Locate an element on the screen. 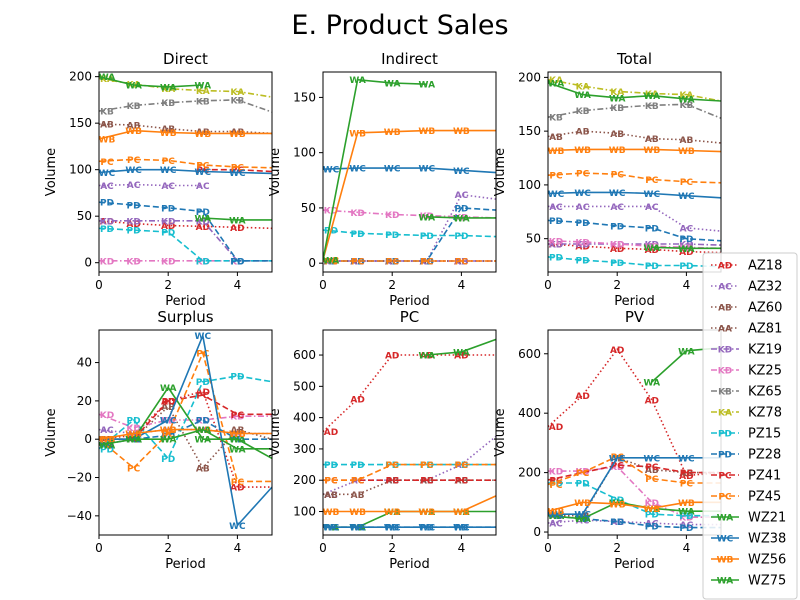  data-label: KB is located at coordinates (652, 107).